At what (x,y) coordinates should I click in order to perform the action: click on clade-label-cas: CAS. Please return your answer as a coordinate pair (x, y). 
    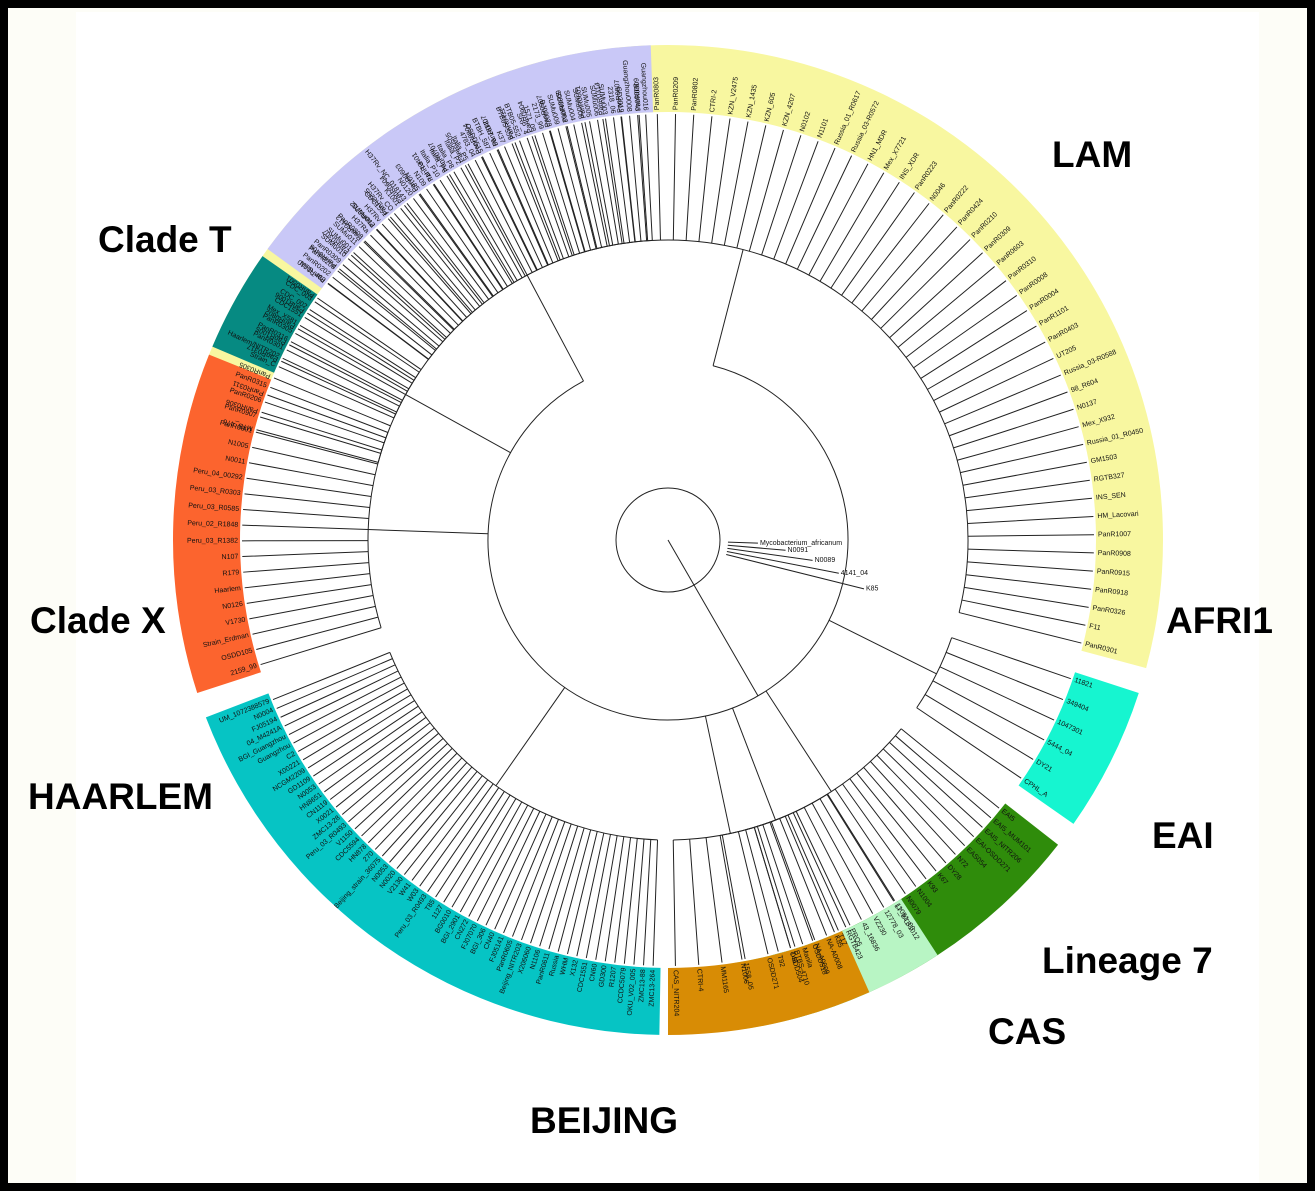
    Looking at the image, I should click on (1027, 1031).